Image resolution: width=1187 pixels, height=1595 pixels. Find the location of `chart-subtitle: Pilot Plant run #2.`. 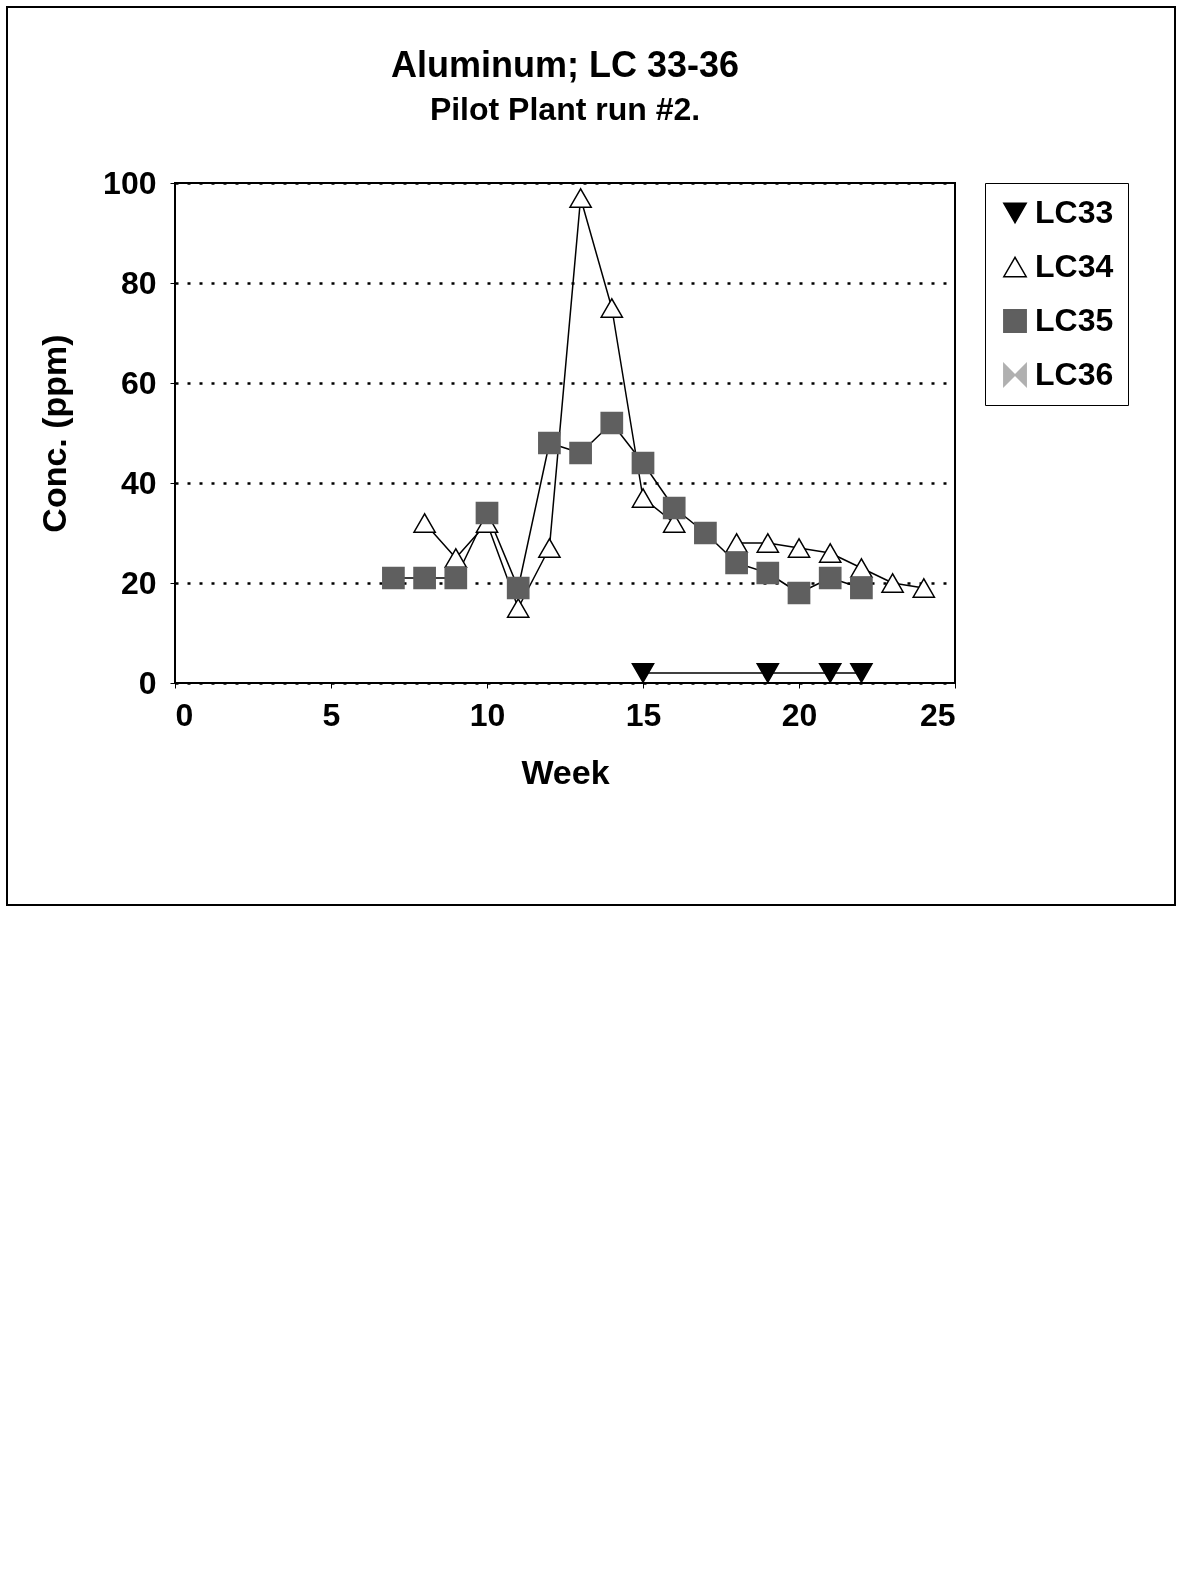

chart-subtitle: Pilot Plant run #2. is located at coordinates (565, 109).